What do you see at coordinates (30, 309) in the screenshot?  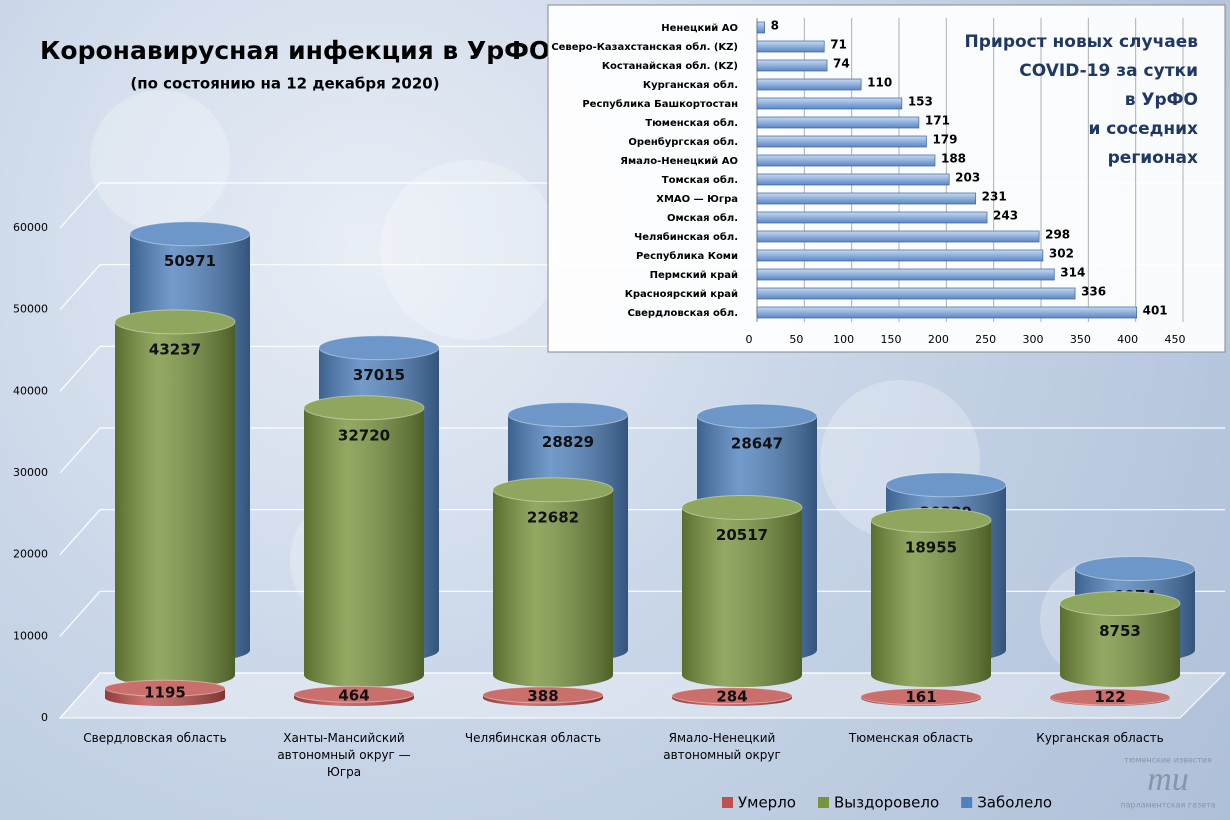 I see `y-tick-label: 50000` at bounding box center [30, 309].